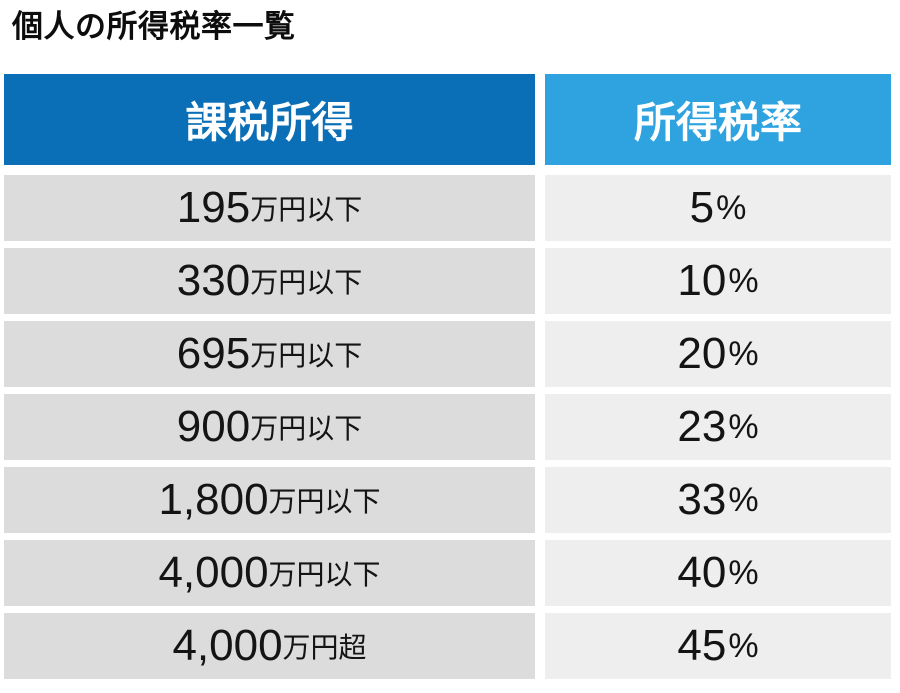 This screenshot has height=693, width=900. What do you see at coordinates (702, 572) in the screenshot?
I see `rate-value: 40` at bounding box center [702, 572].